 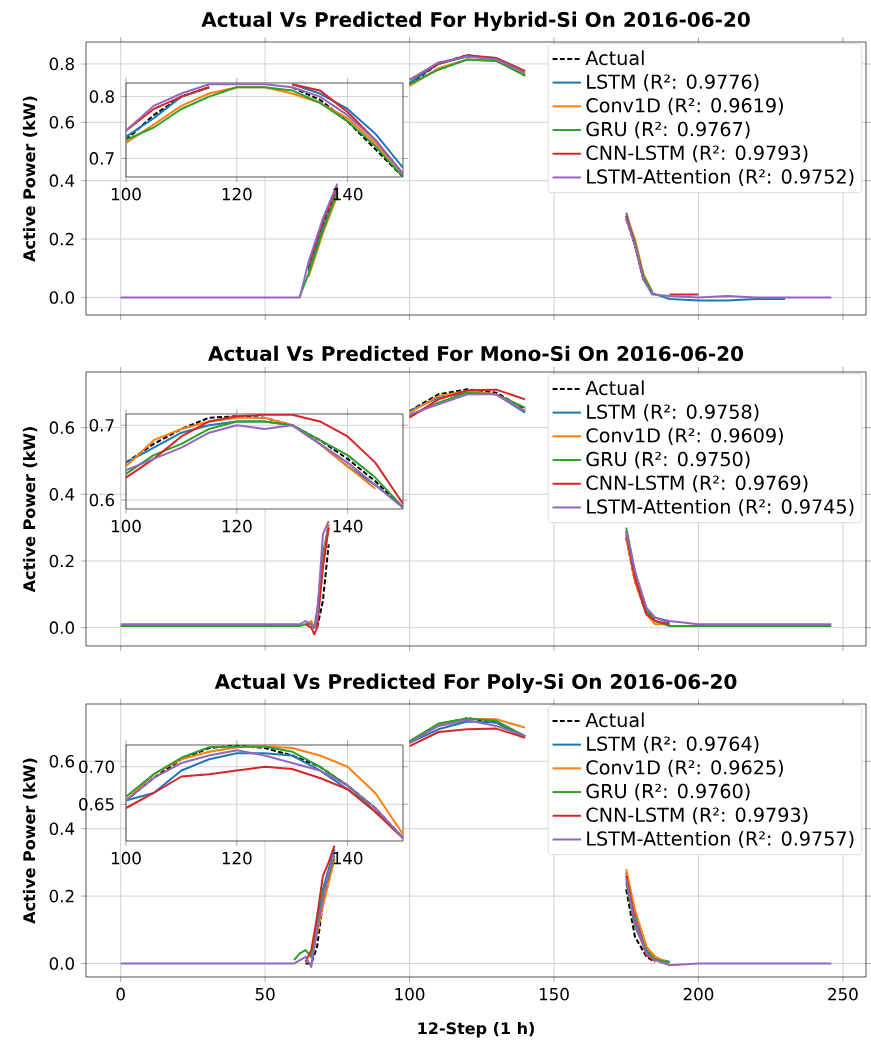 I want to click on legend-label: GRU (R²: 0.9767), so click(x=668, y=130).